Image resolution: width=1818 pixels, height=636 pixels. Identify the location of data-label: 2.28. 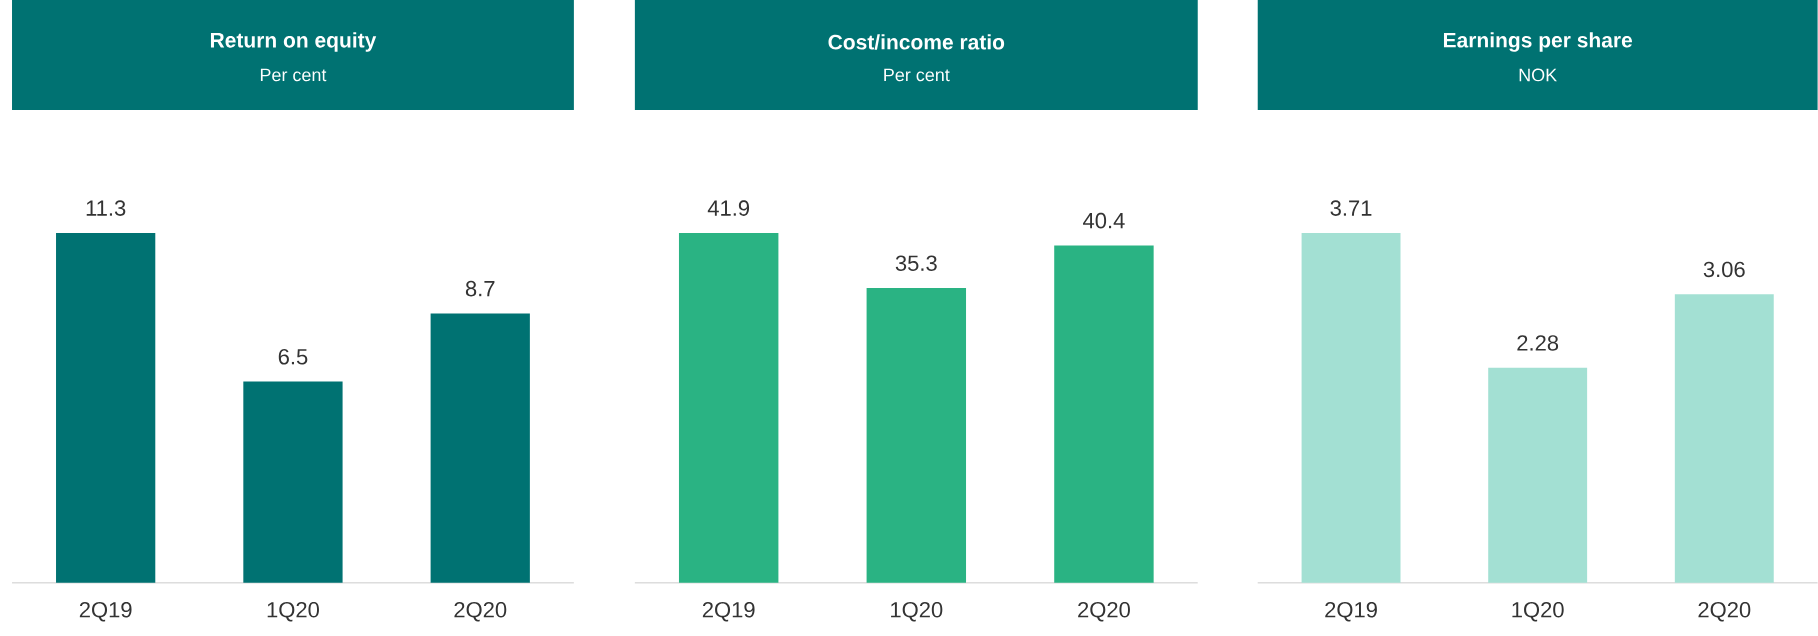
(1538, 343).